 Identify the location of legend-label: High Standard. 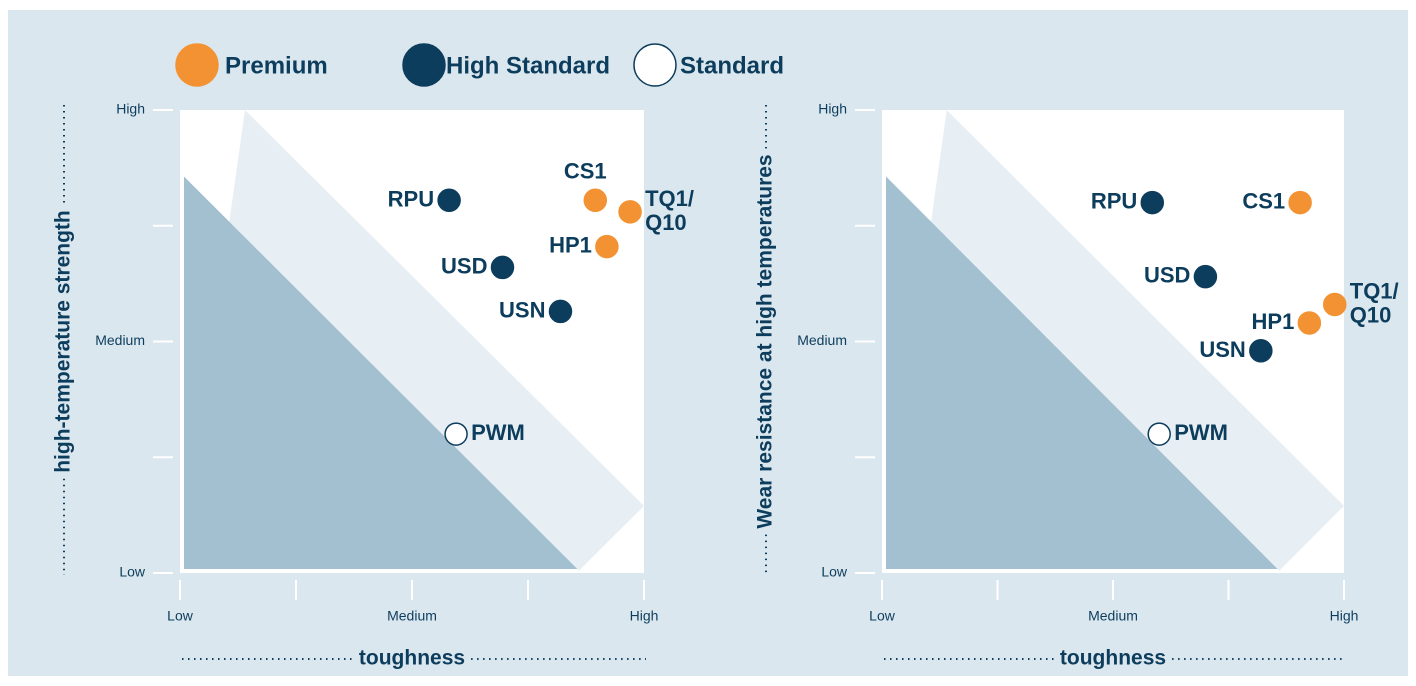
(528, 65).